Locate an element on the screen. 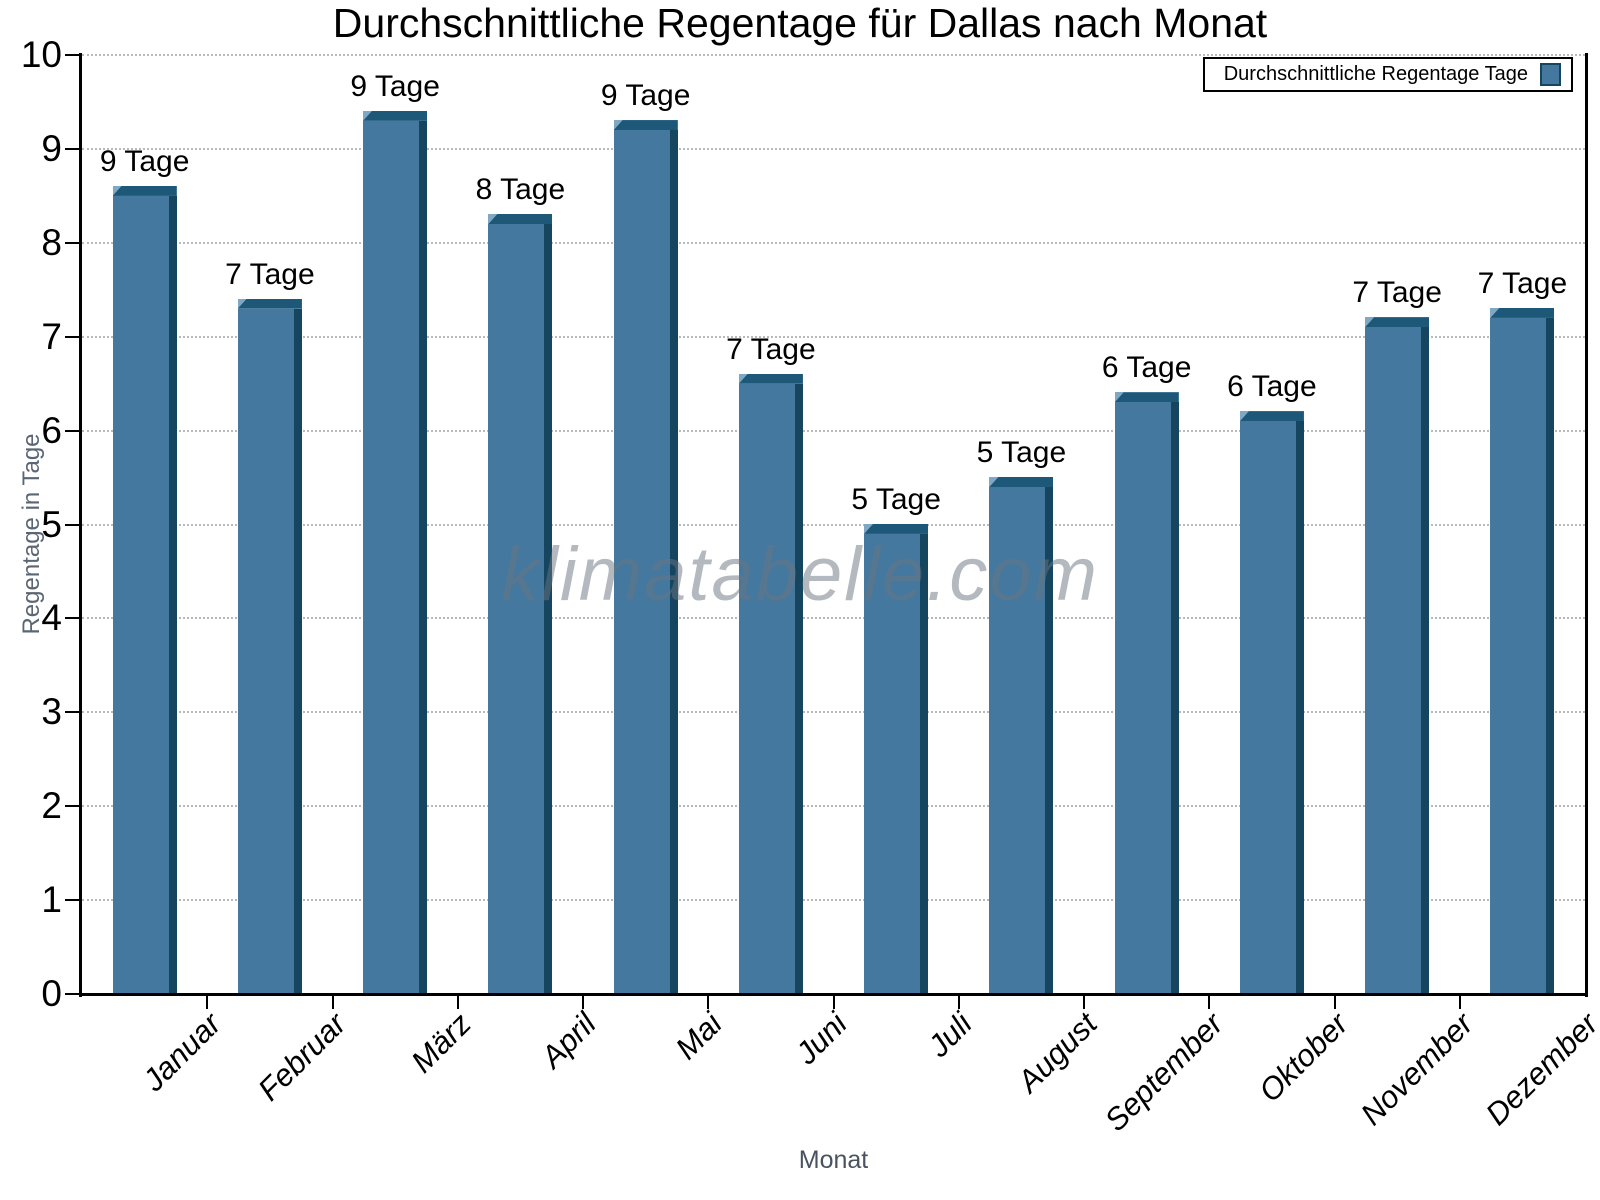  y-tick-label-4: 4 is located at coordinates (51, 618).